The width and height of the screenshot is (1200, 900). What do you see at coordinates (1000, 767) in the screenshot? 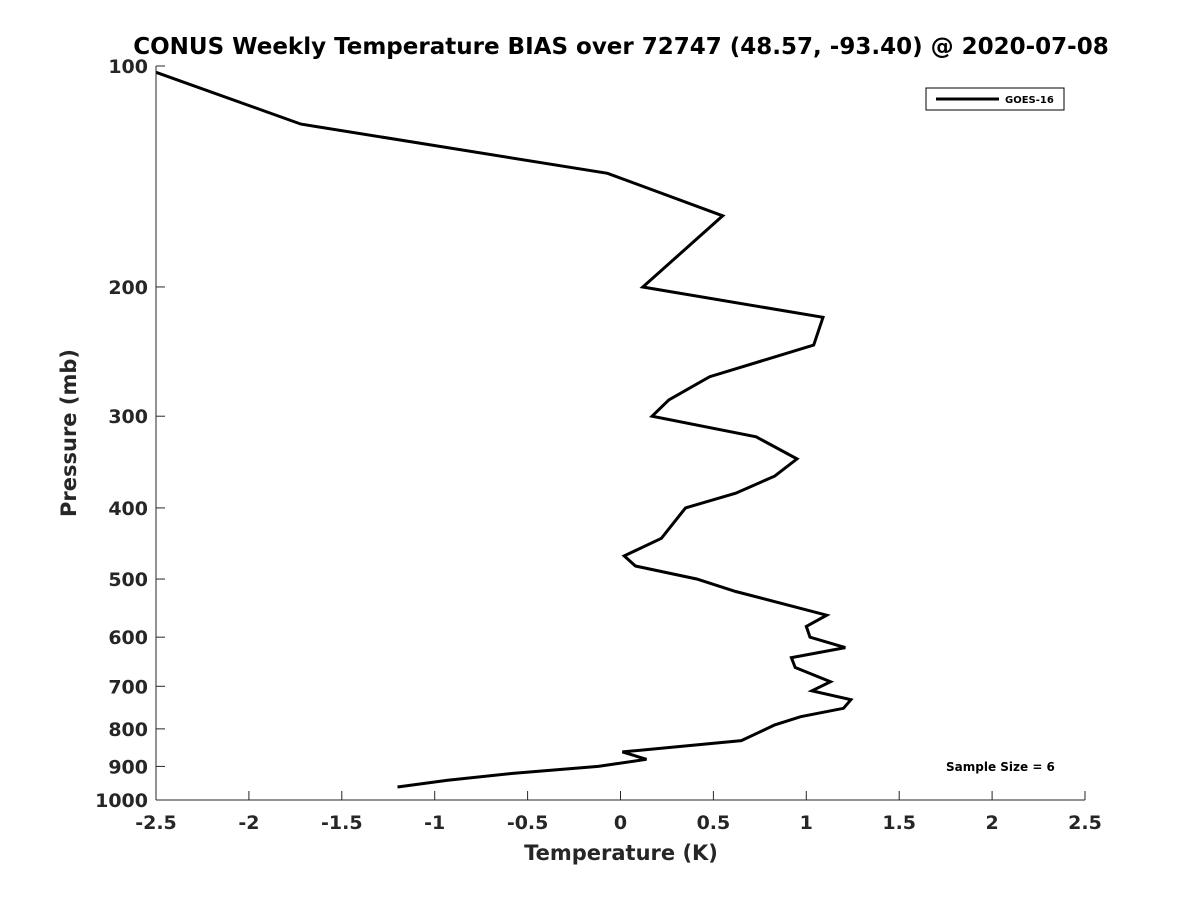
I see `sample-size-annotation: Sample Size = 6` at bounding box center [1000, 767].